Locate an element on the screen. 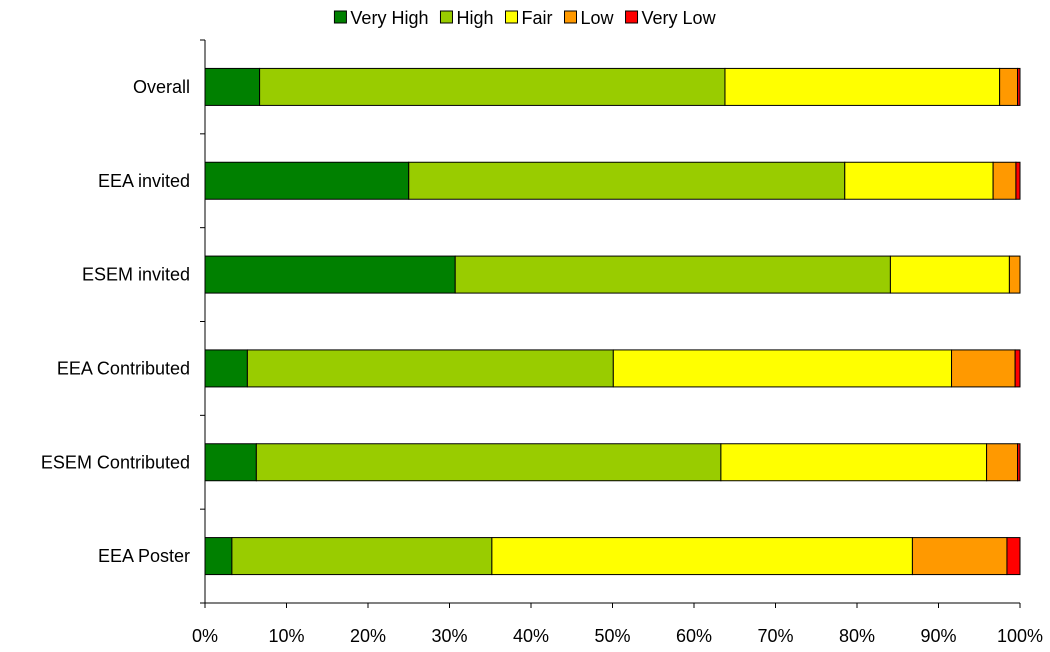  legend-label: Very High is located at coordinates (389, 18).